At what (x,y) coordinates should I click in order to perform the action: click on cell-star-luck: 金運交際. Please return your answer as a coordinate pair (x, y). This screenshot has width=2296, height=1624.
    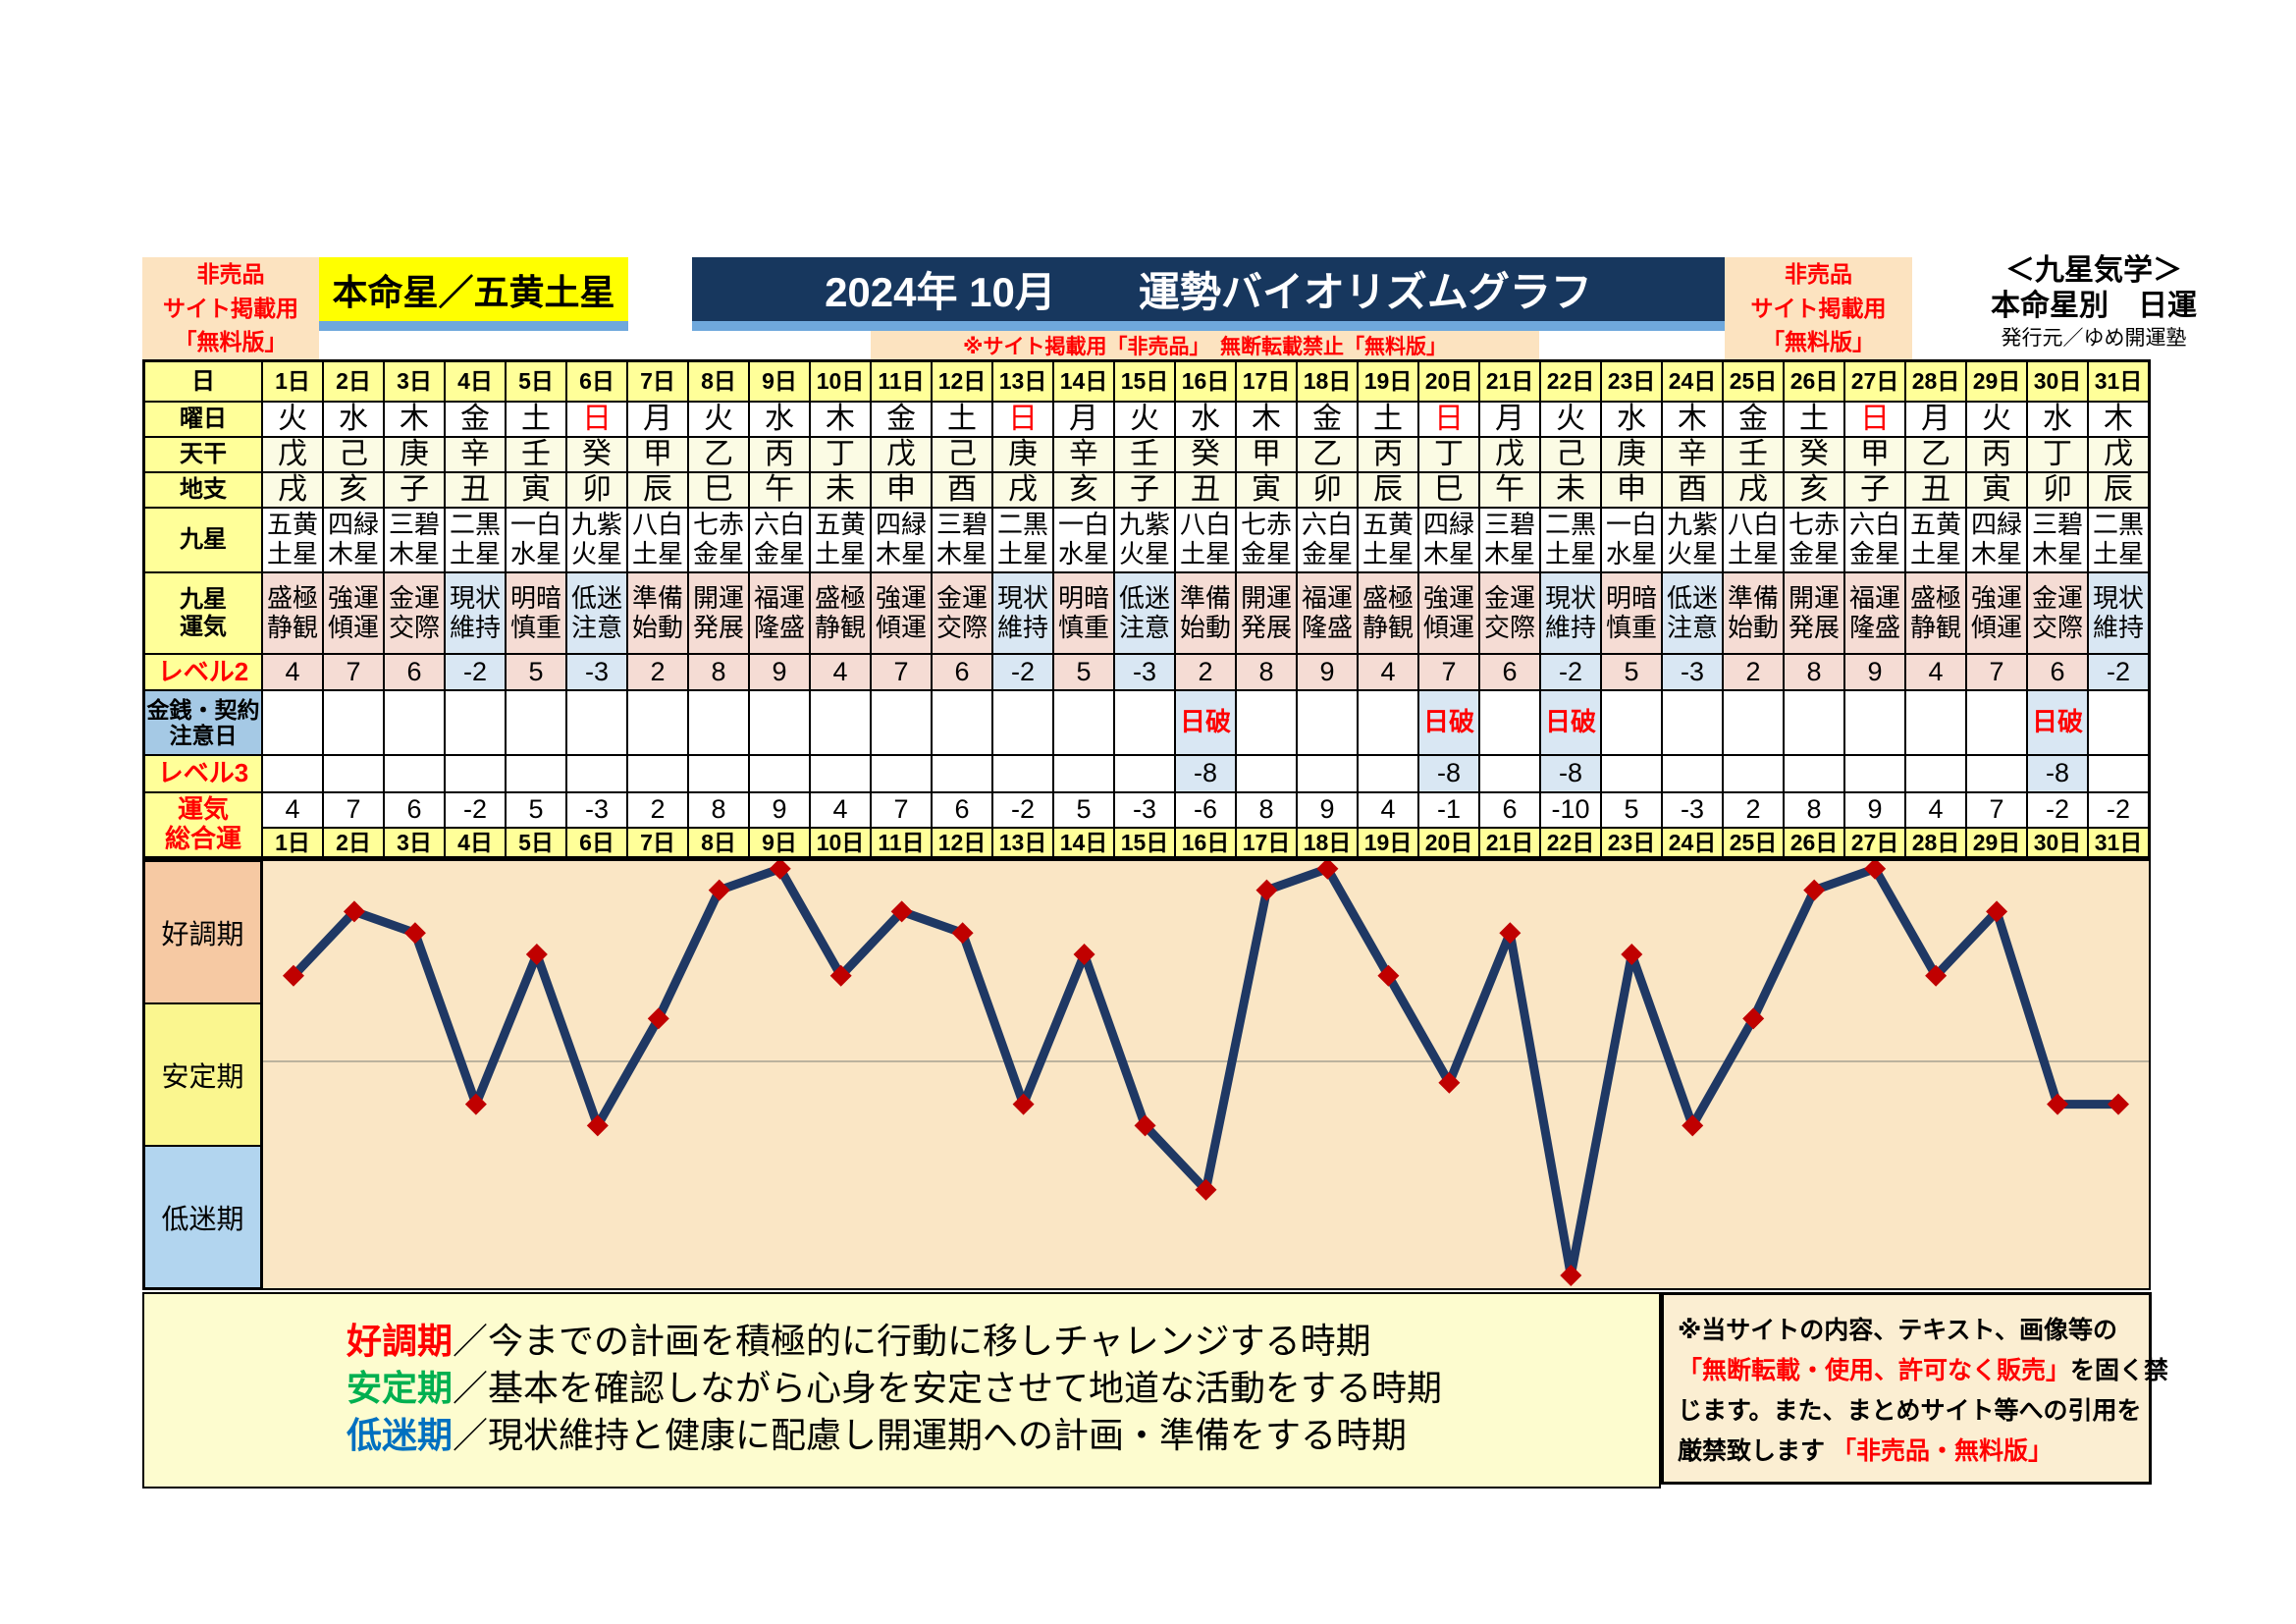
    Looking at the image, I should click on (962, 613).